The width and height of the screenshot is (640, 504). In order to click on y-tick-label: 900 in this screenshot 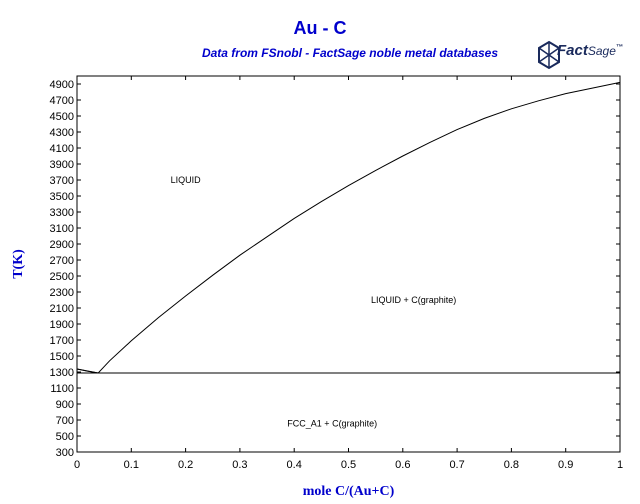, I will do `click(65, 405)`.